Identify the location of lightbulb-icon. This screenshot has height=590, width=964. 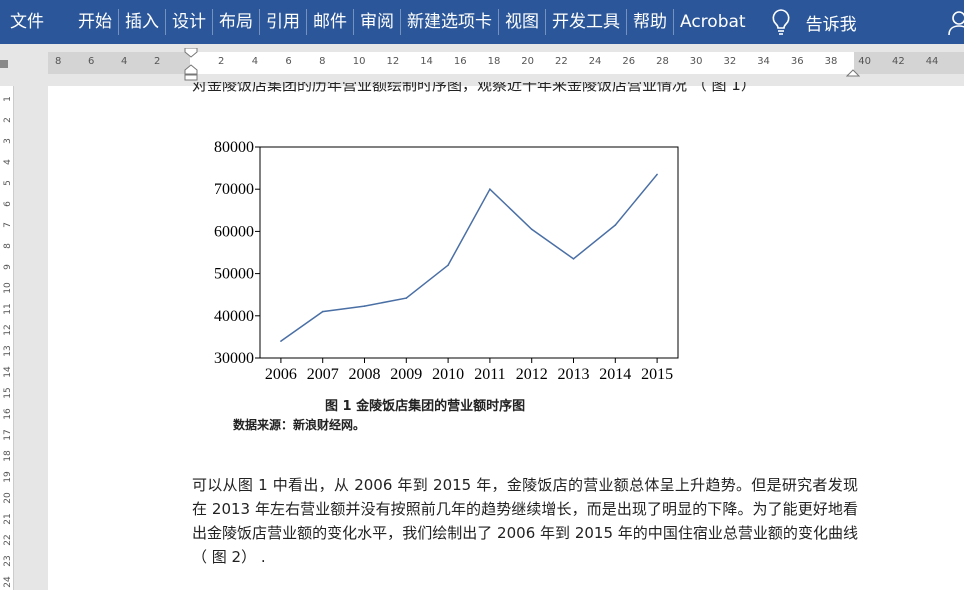
(781, 22).